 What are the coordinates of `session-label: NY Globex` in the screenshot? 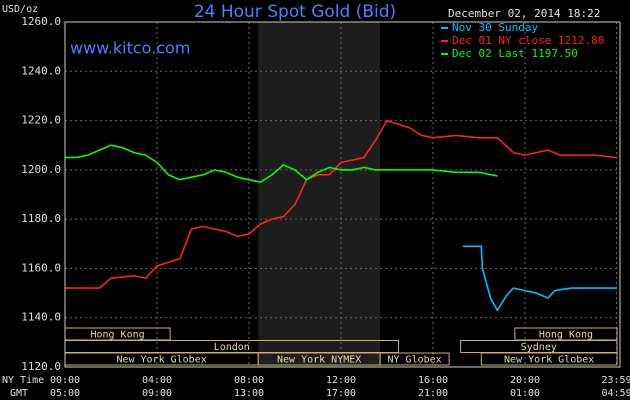 It's located at (415, 360).